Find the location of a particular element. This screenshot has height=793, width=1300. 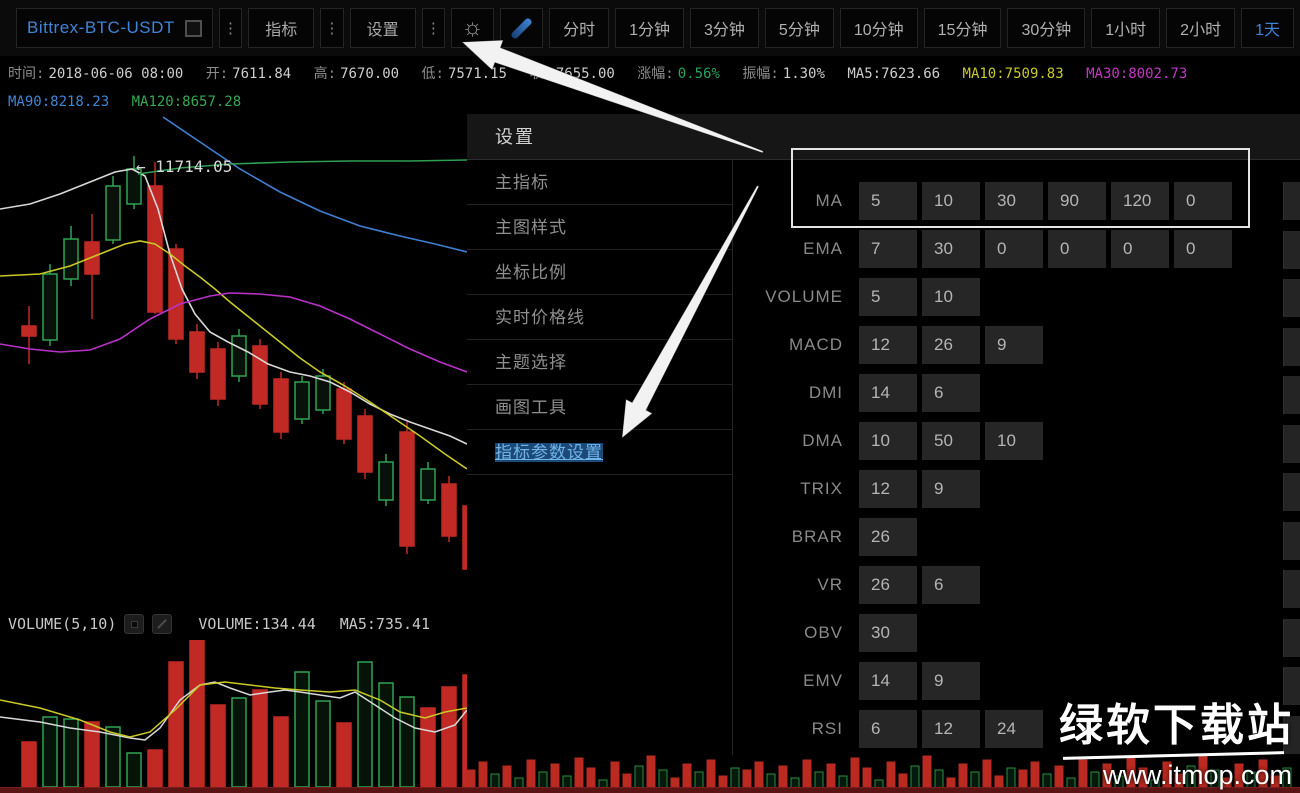

param-input-DMA-3: 10 is located at coordinates (1014, 441).